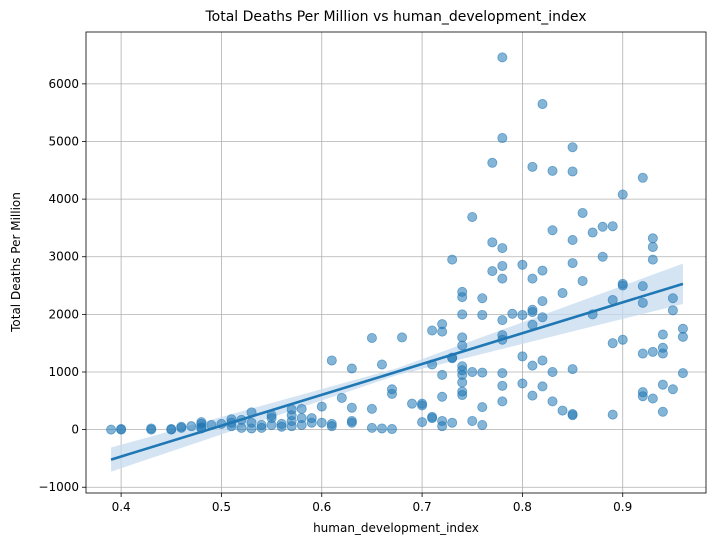  What do you see at coordinates (422, 507) in the screenshot?
I see `x-tick-label: 0.7` at bounding box center [422, 507].